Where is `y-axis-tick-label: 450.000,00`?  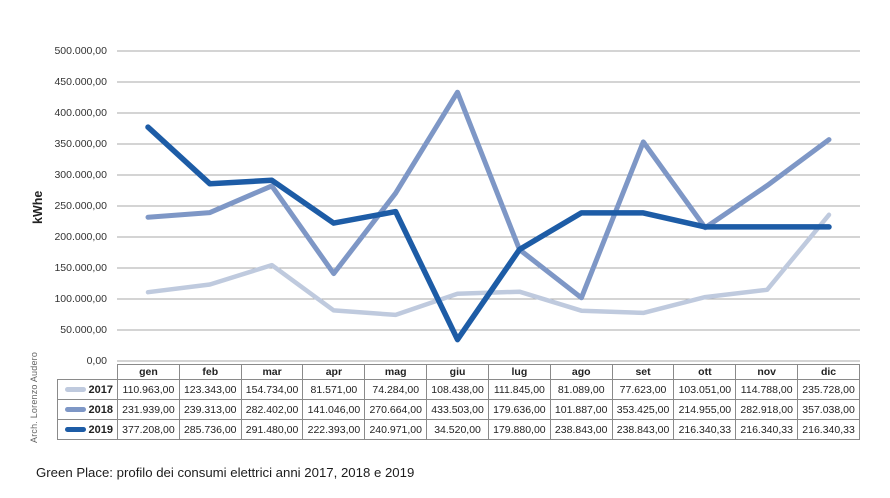 y-axis-tick-label: 450.000,00 is located at coordinates (80, 81).